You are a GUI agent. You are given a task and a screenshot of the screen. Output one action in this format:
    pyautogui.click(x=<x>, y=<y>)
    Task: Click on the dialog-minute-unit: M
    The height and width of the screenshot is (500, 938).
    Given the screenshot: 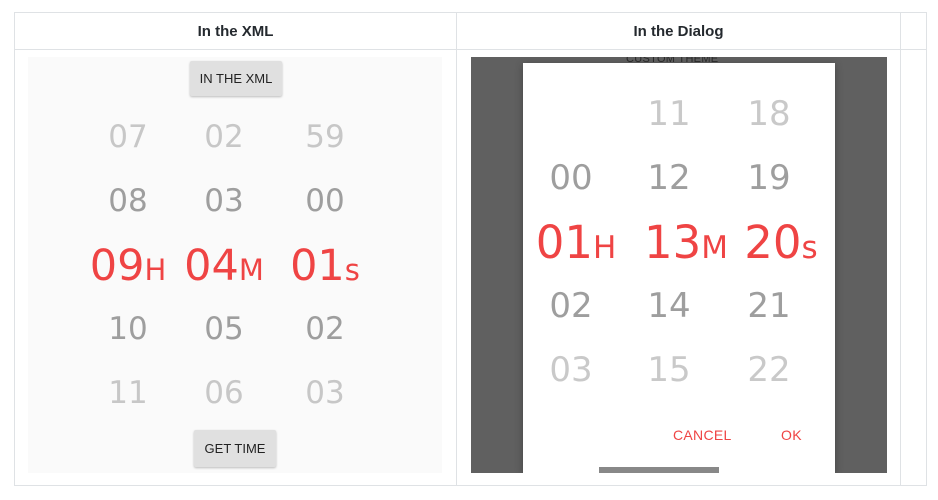 What is the action you would take?
    pyautogui.click(x=714, y=248)
    